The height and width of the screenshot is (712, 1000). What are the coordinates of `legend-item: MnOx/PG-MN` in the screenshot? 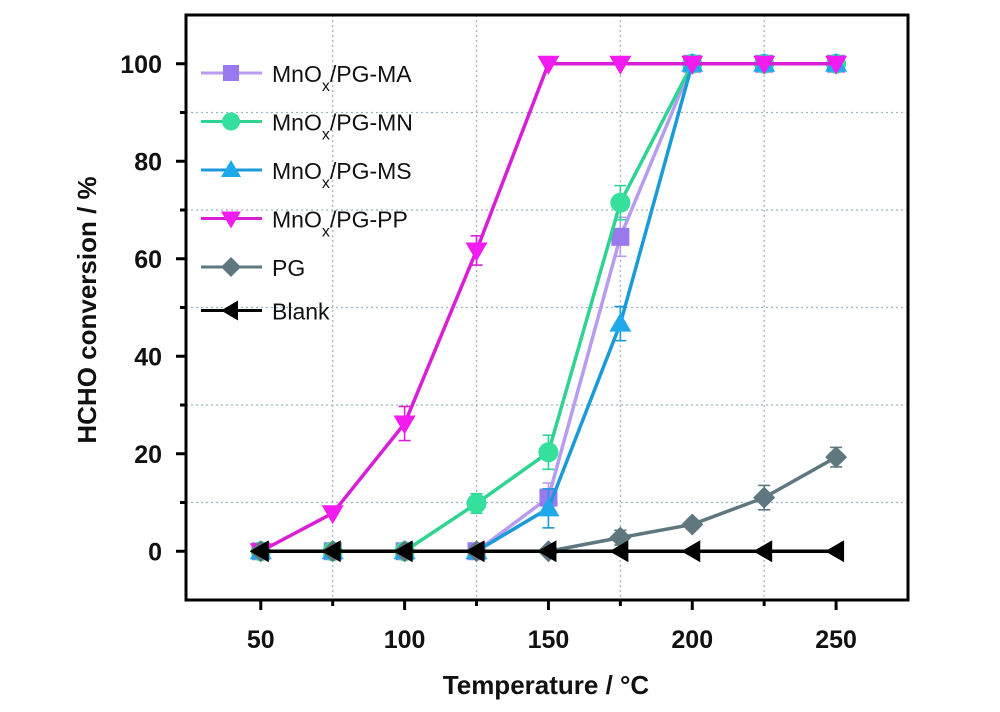 It's located at (307, 127).